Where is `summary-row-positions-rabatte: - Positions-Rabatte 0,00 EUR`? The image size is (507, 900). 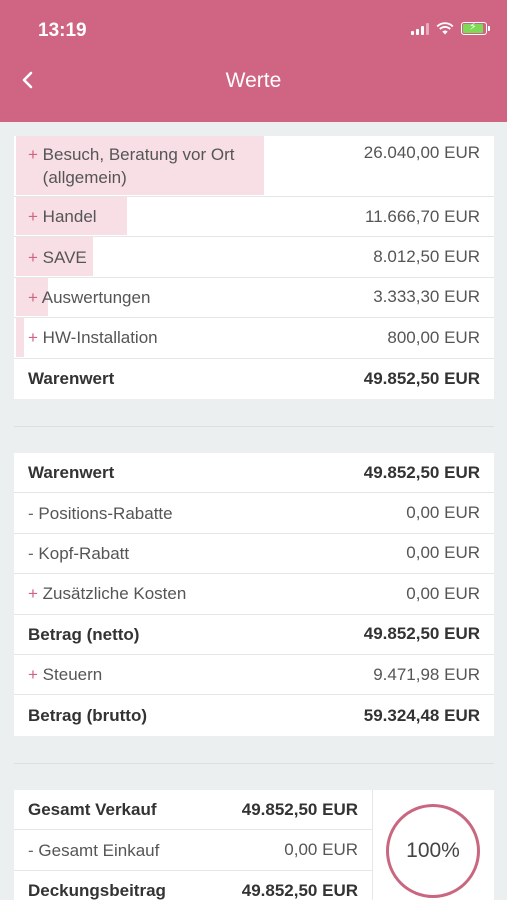 summary-row-positions-rabatte: - Positions-Rabatte 0,00 EUR is located at coordinates (254, 513).